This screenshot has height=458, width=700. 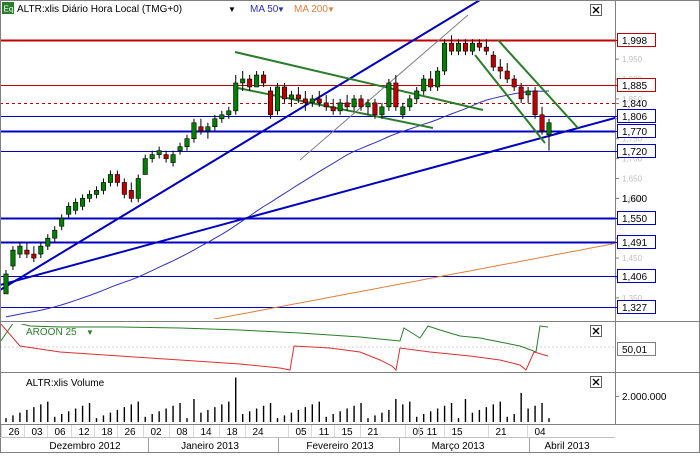 What do you see at coordinates (281, 9) in the screenshot?
I see `ma50-dropdown-arrow: ▼` at bounding box center [281, 9].